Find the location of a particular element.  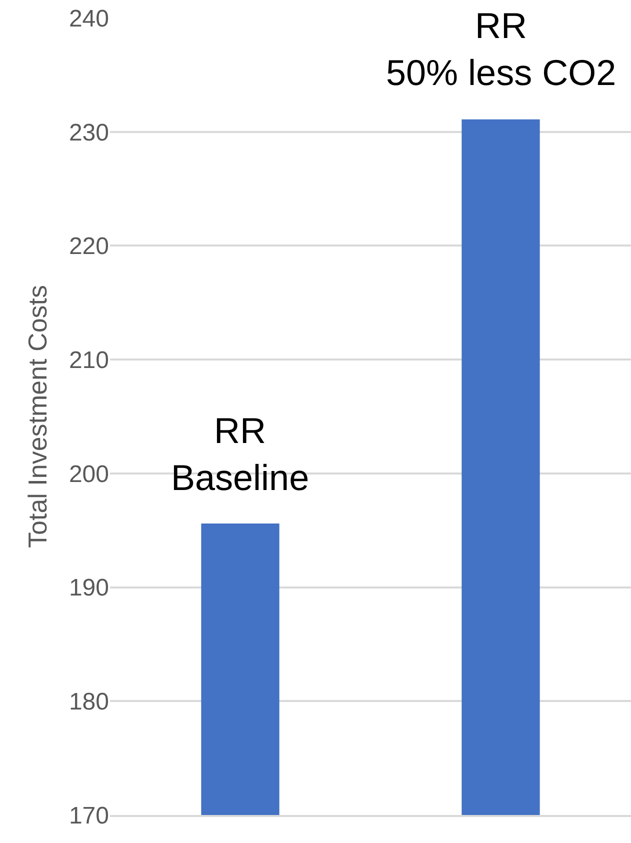

y-tick-label: 220 is located at coordinates (88, 246).